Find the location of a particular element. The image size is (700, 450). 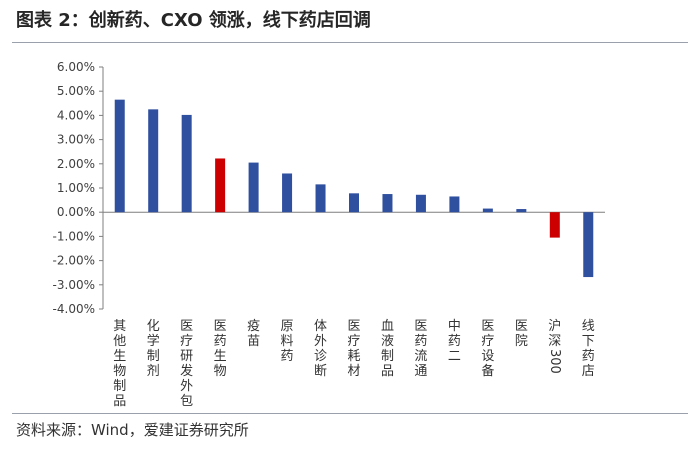

category-label: 医疗耗材 is located at coordinates (353, 349).